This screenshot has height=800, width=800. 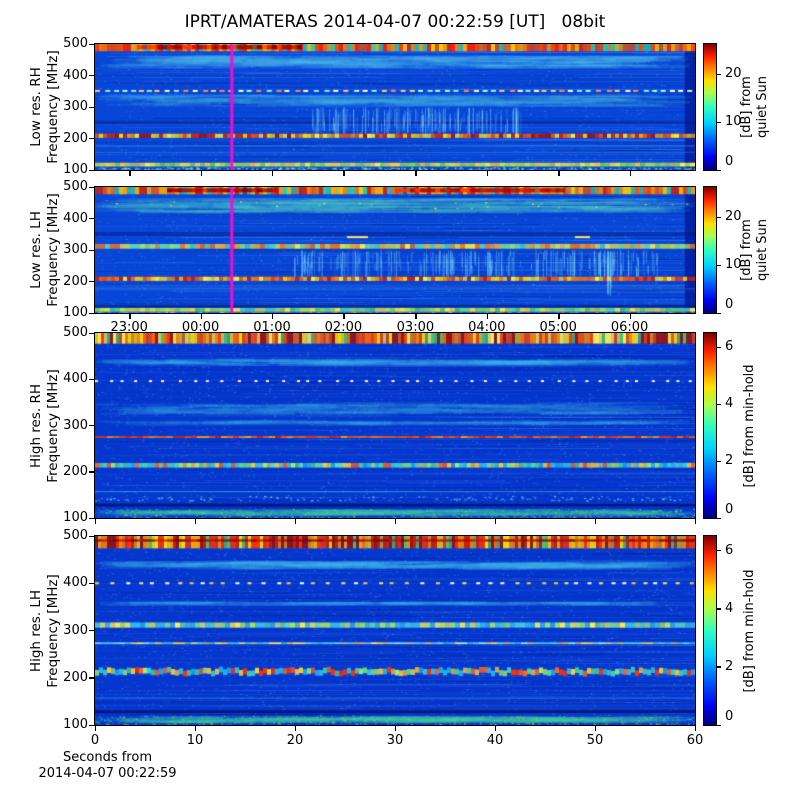 I want to click on seconds-tick-label: 10, so click(x=195, y=740).